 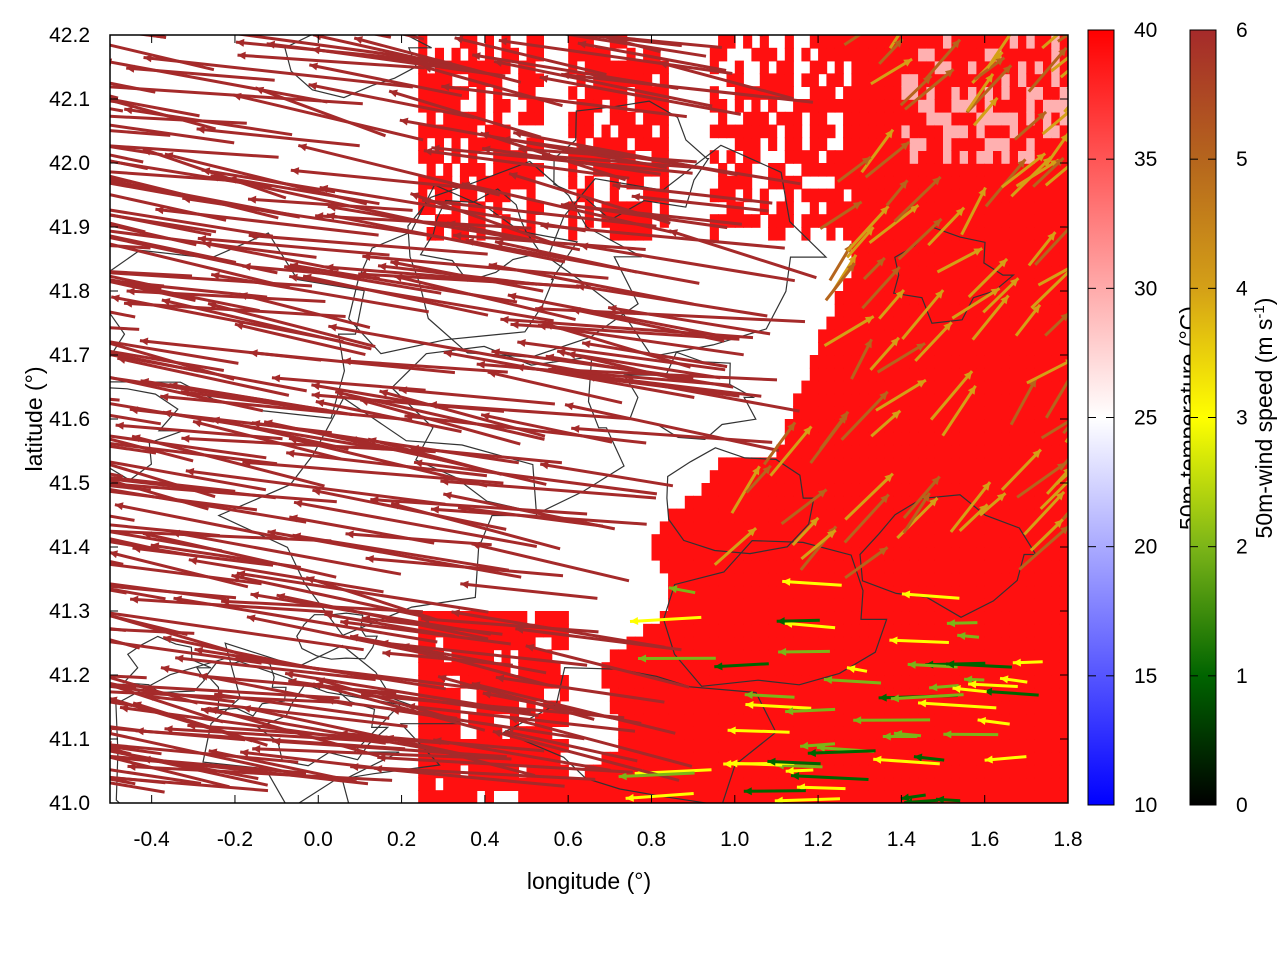 What do you see at coordinates (1242, 805) in the screenshot?
I see `colorbar-tick-label: 0` at bounding box center [1242, 805].